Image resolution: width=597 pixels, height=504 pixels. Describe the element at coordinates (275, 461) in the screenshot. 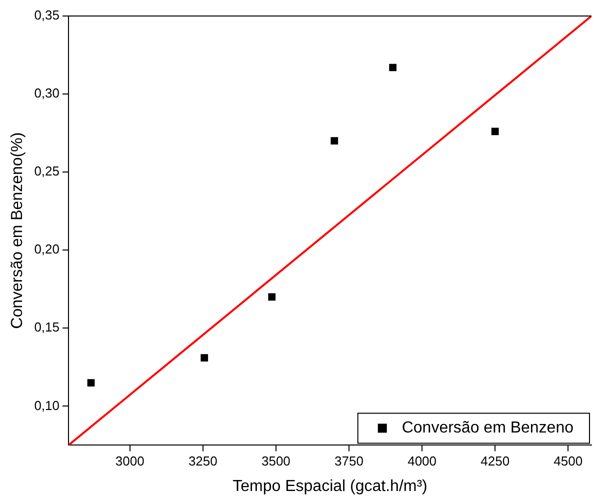

I see `x-tick-label: 3500` at that location.